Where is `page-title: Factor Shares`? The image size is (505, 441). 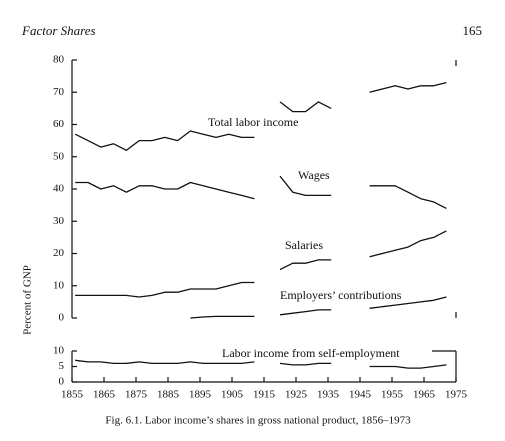 page-title: Factor Shares is located at coordinates (58, 30).